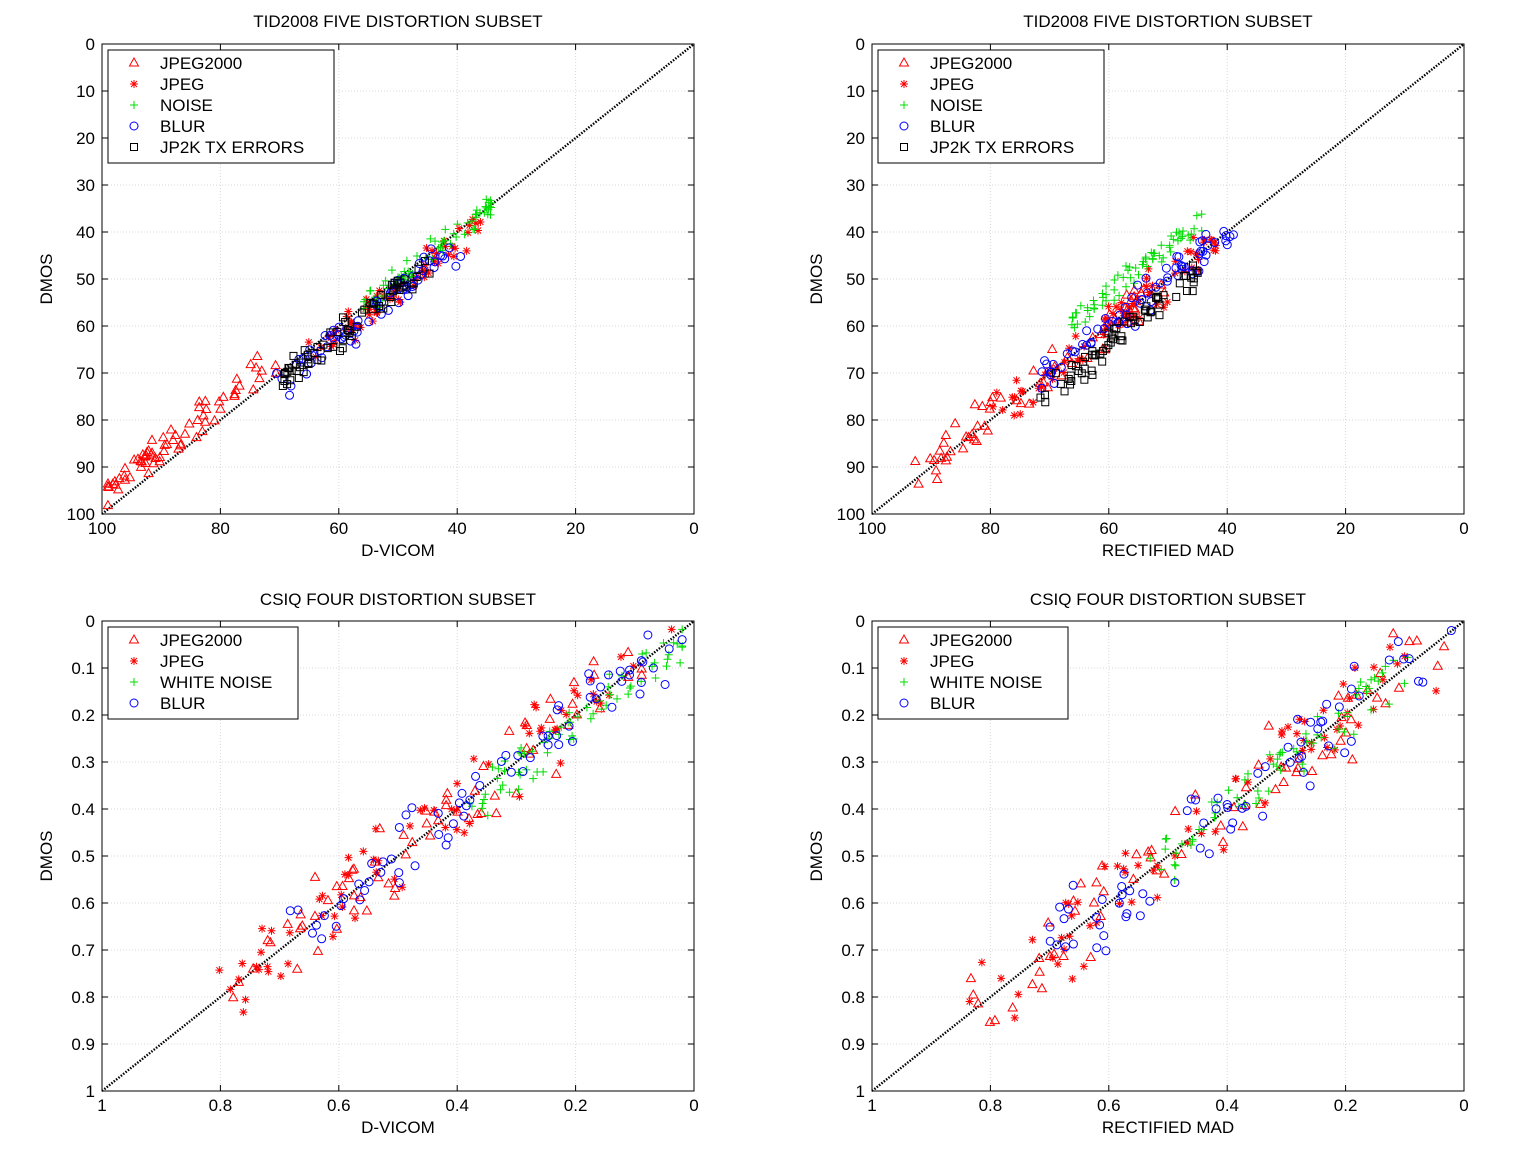  What do you see at coordinates (90, 621) in the screenshot?
I see `y-tick-label: 0` at bounding box center [90, 621].